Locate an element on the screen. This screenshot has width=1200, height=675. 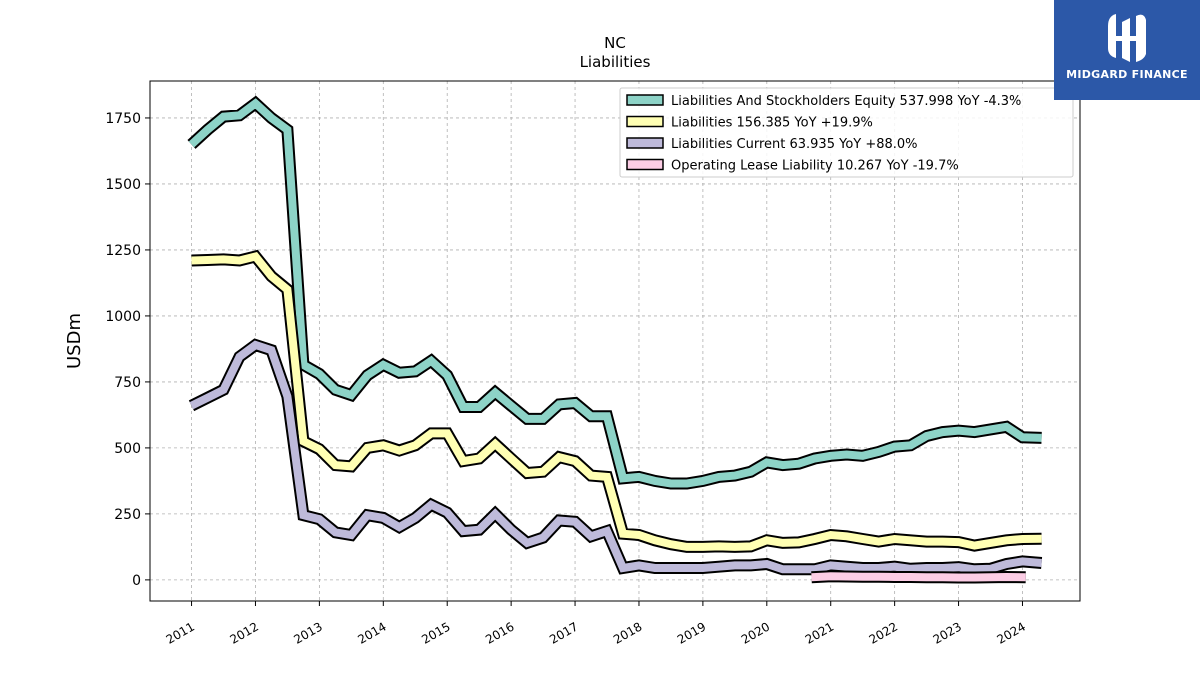
y-axis-label: USDm is located at coordinates (74, 341).